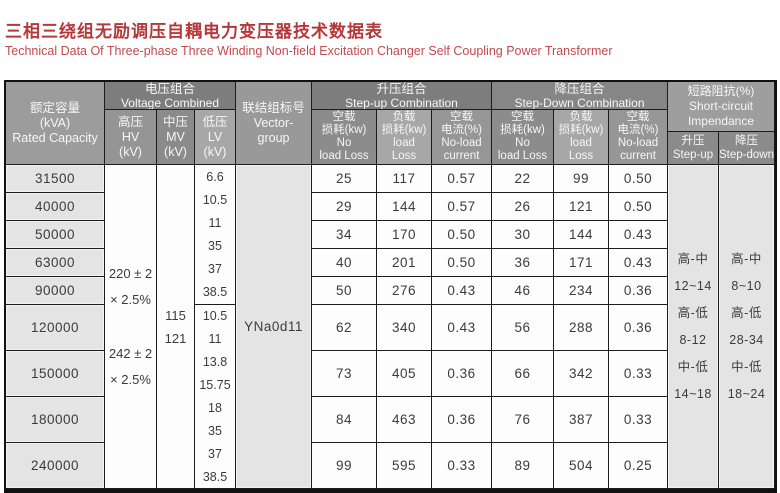 The height and width of the screenshot is (493, 780). Describe the element at coordinates (523, 207) in the screenshot. I see `table-cell: 26` at that location.